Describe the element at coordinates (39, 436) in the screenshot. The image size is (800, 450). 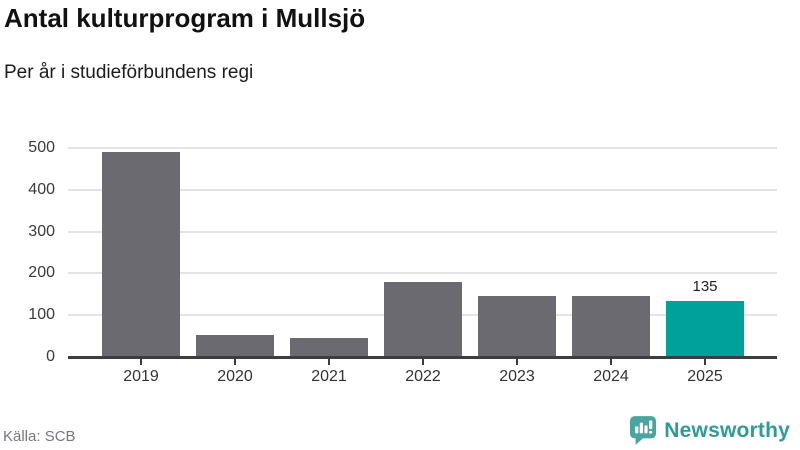
I see `source-note: Källa: SCB` at that location.